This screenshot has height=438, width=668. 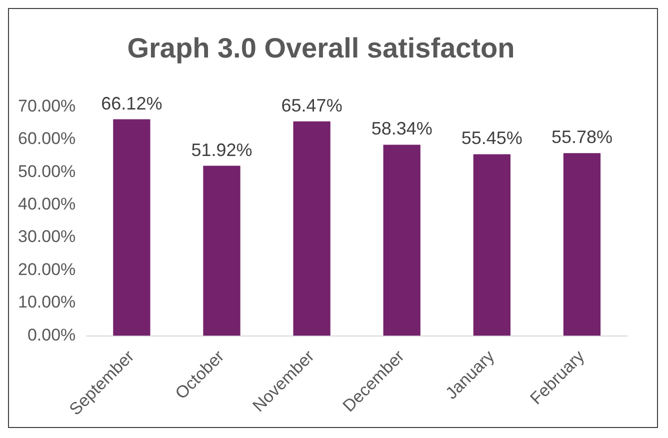 I want to click on data-label: 58.34%, so click(x=401, y=128).